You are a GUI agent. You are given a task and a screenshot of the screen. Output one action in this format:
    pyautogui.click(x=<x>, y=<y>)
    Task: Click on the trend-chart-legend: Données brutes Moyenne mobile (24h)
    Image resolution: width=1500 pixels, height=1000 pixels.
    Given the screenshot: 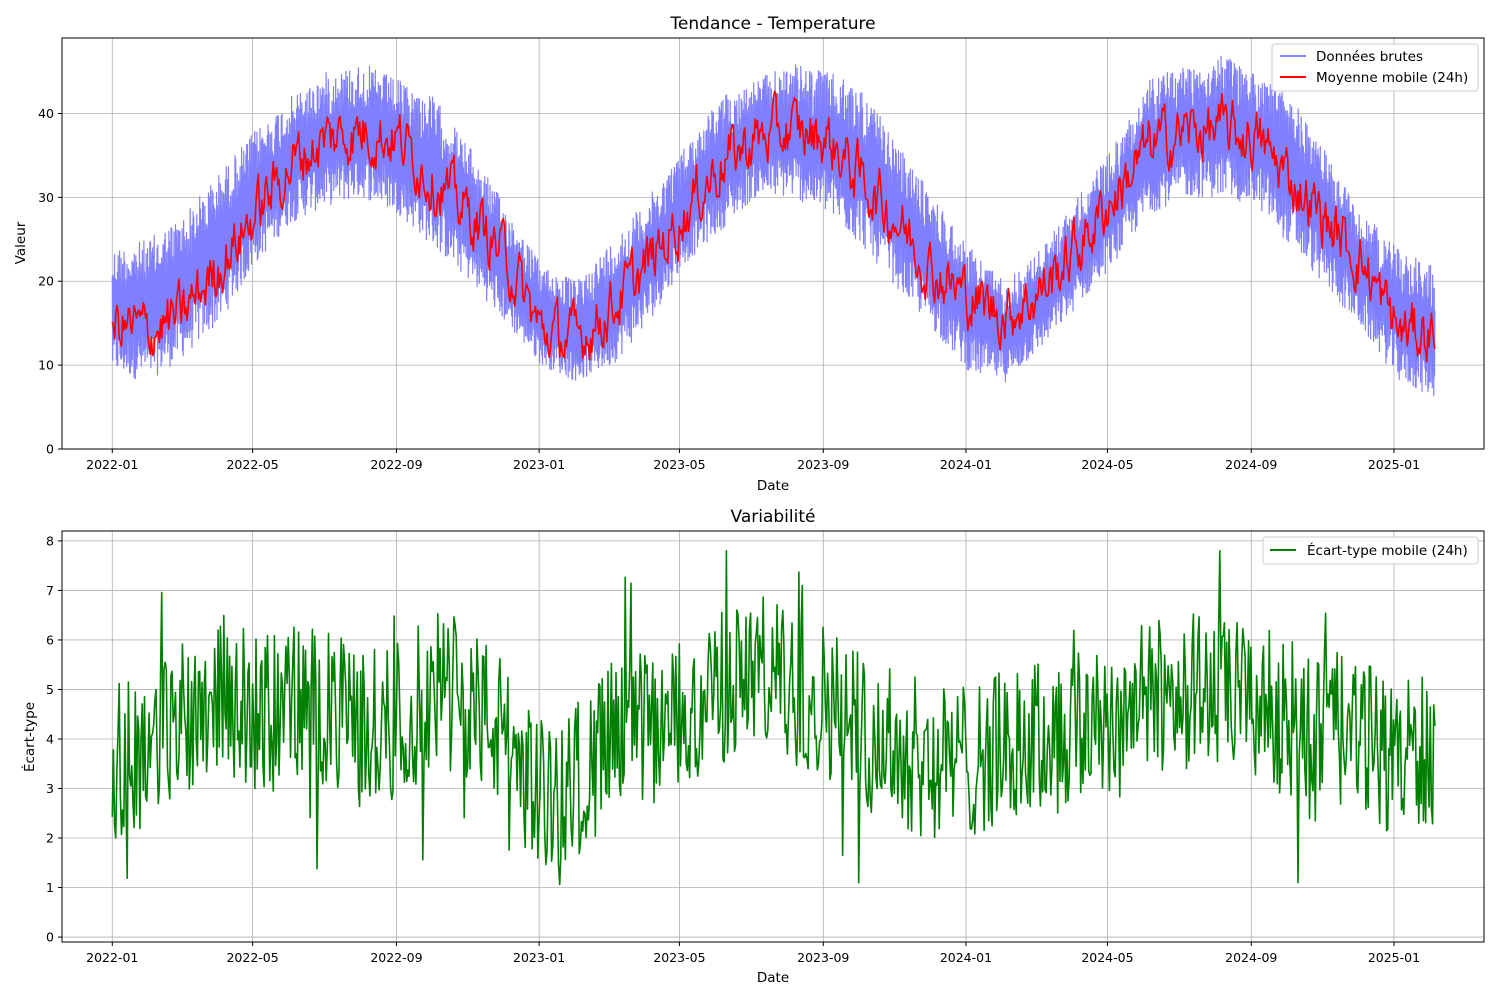 What is the action you would take?
    pyautogui.click(x=1375, y=67)
    